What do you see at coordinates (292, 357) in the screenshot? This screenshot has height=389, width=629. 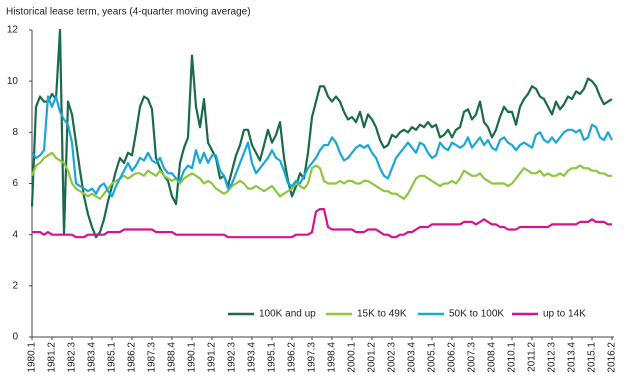 I see `x-tick-label: 1996.2` at bounding box center [292, 357].